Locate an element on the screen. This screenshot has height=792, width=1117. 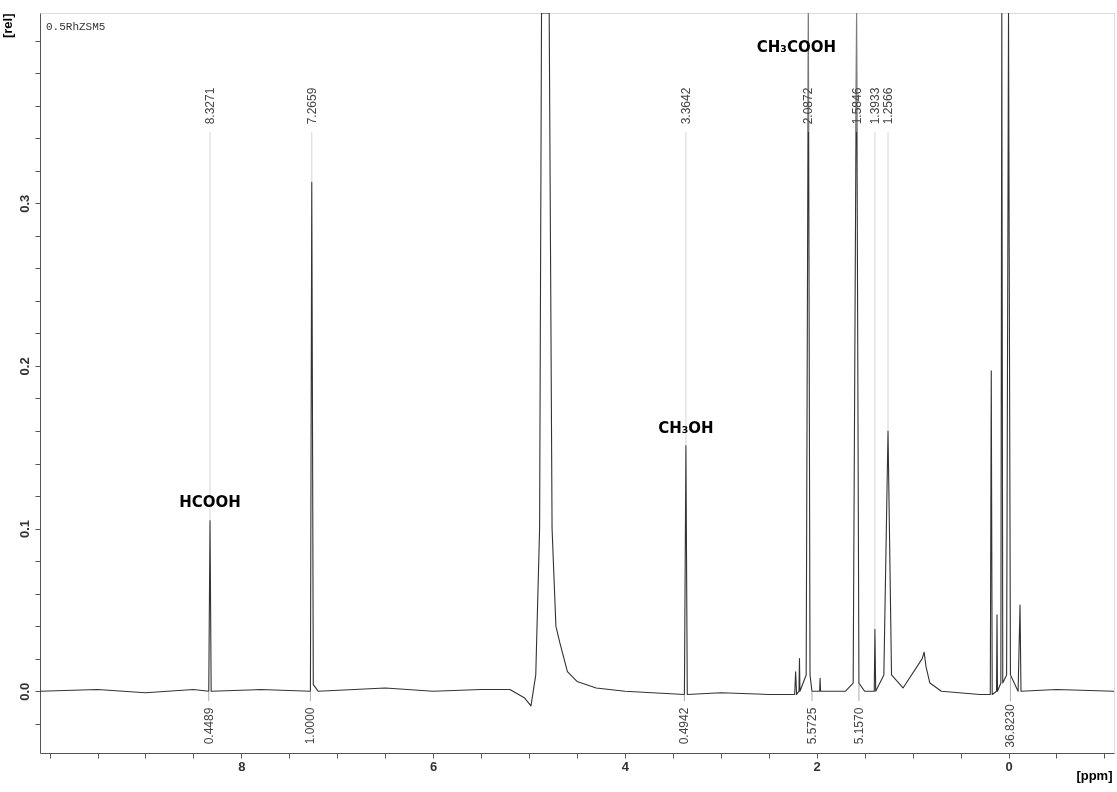
x-tick-label: 8 is located at coordinates (242, 766).